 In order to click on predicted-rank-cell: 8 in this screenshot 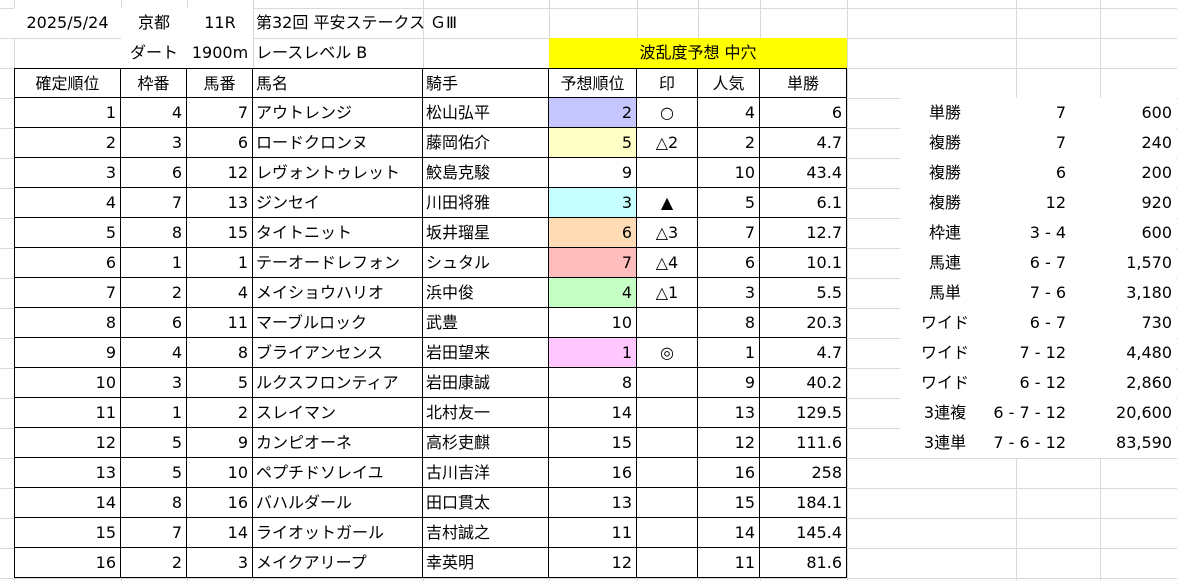, I will do `click(593, 383)`.